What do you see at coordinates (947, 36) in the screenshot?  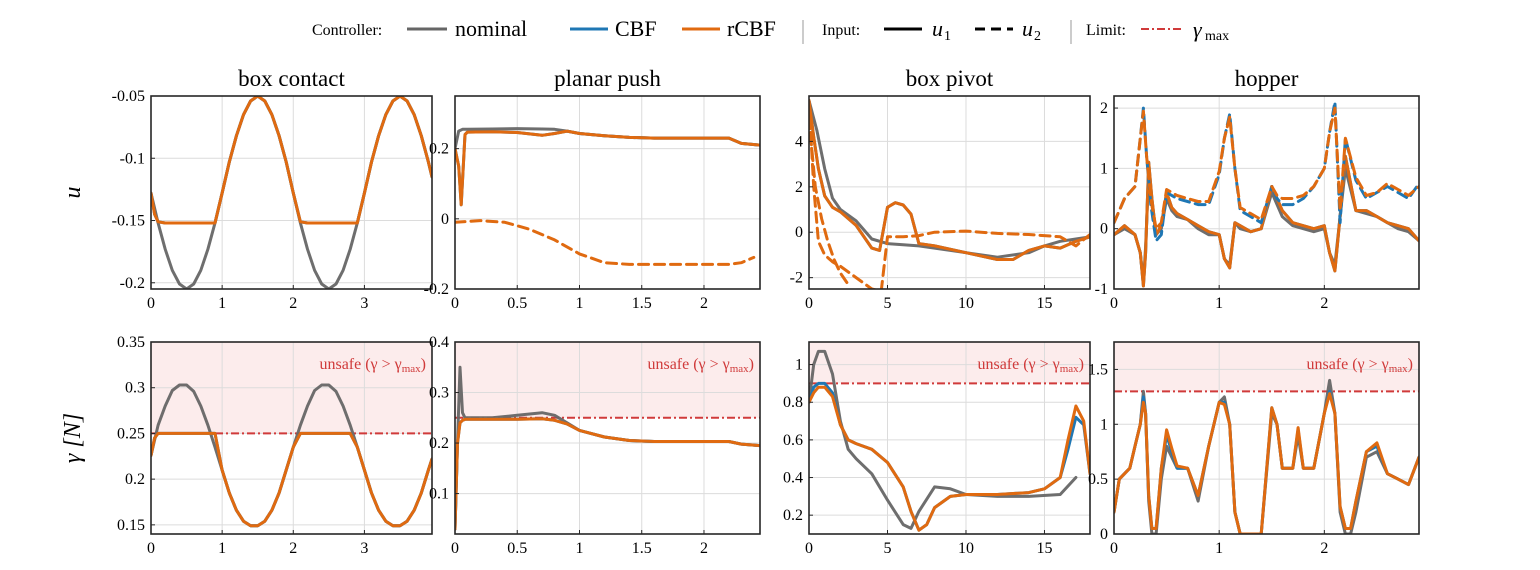 I see `legend-sub-u1: 1` at bounding box center [947, 36].